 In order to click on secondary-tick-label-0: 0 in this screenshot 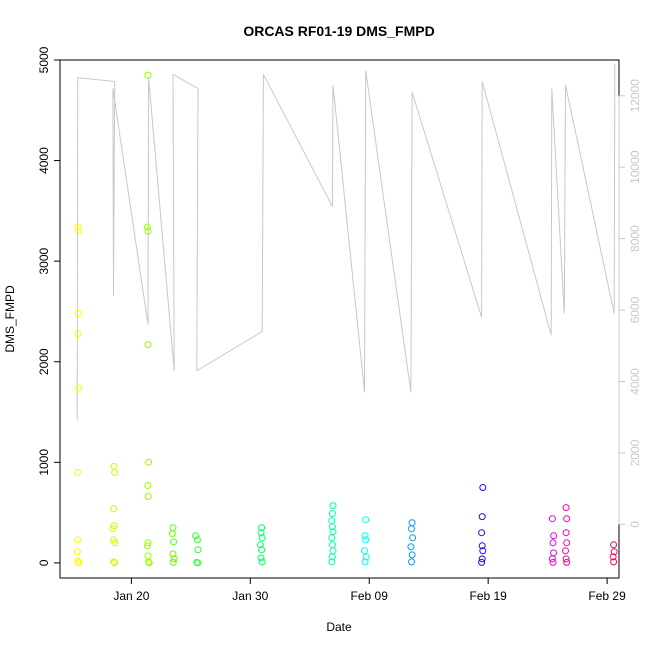, I will do `click(635, 524)`.